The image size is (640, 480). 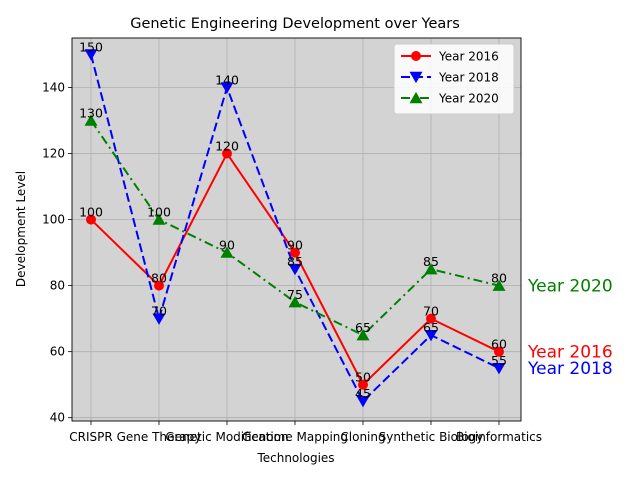 What do you see at coordinates (295, 458) in the screenshot?
I see `x-axis-title: Technologies` at bounding box center [295, 458].